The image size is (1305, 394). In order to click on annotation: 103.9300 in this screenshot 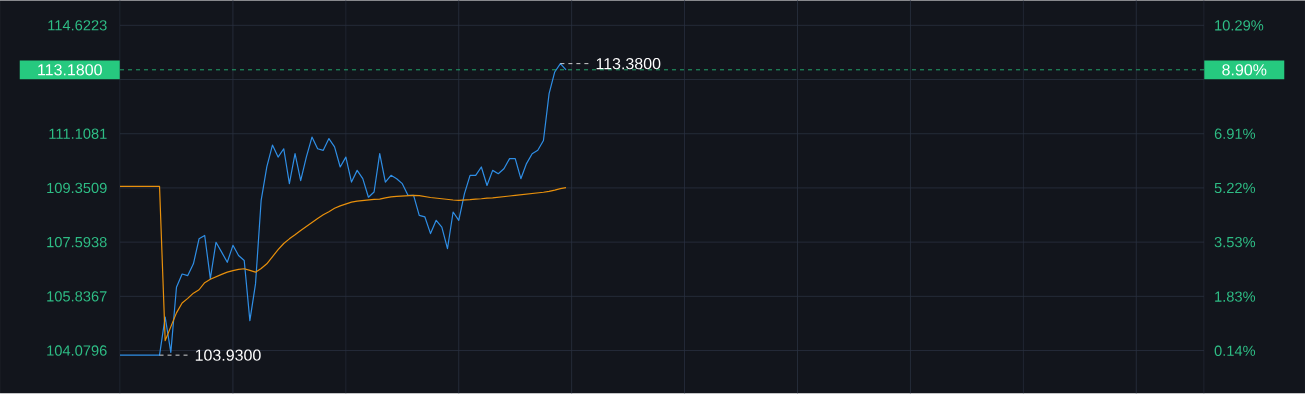, I will do `click(228, 355)`.